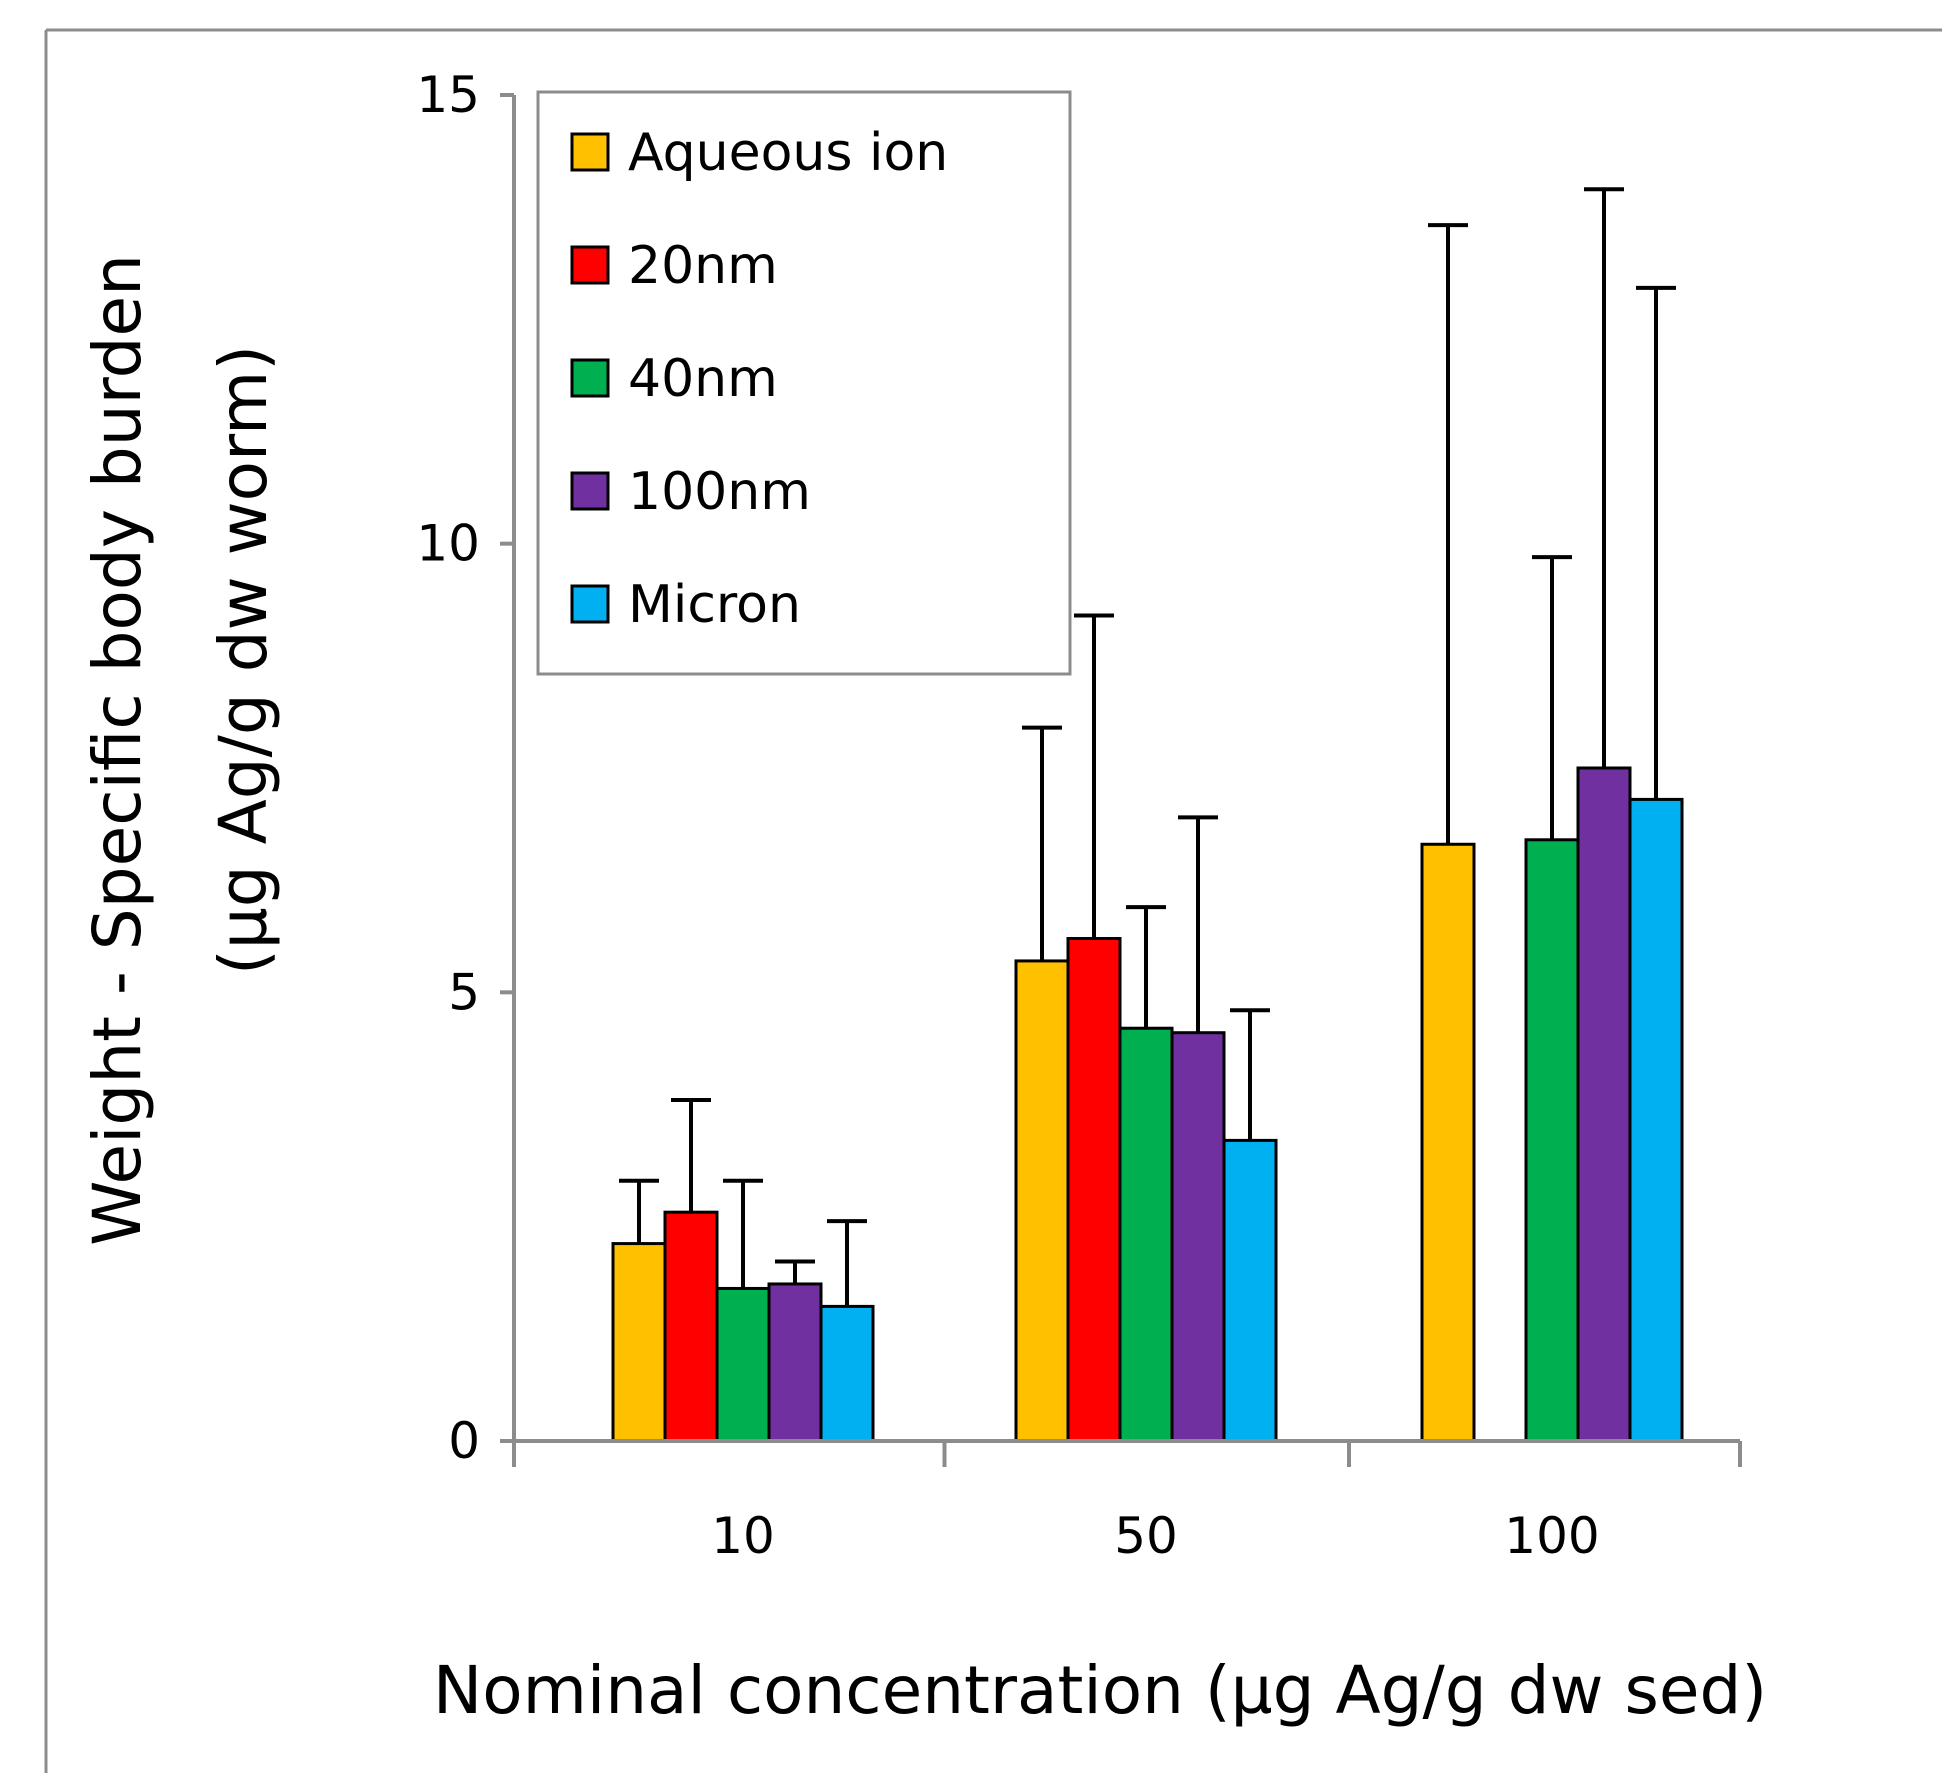 Image resolution: width=1942 pixels, height=1773 pixels. What do you see at coordinates (448, 544) in the screenshot?
I see `y-tick-label: 10` at bounding box center [448, 544].